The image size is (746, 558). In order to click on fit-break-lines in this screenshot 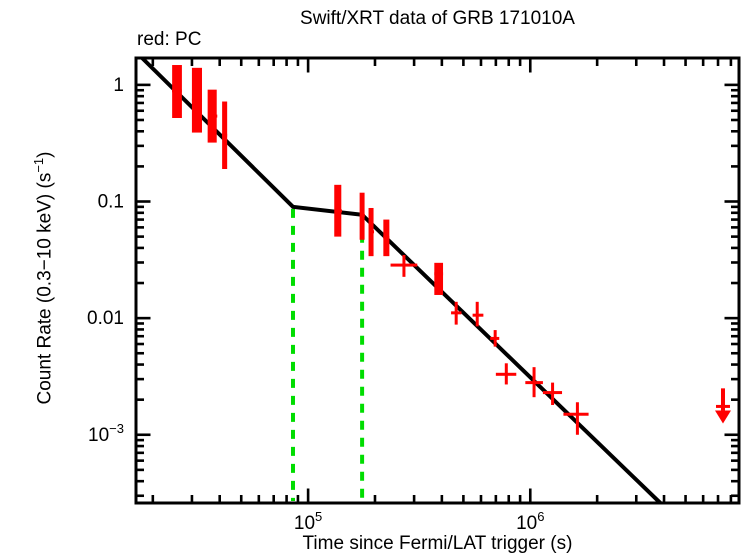, I will do `click(327, 354)`.